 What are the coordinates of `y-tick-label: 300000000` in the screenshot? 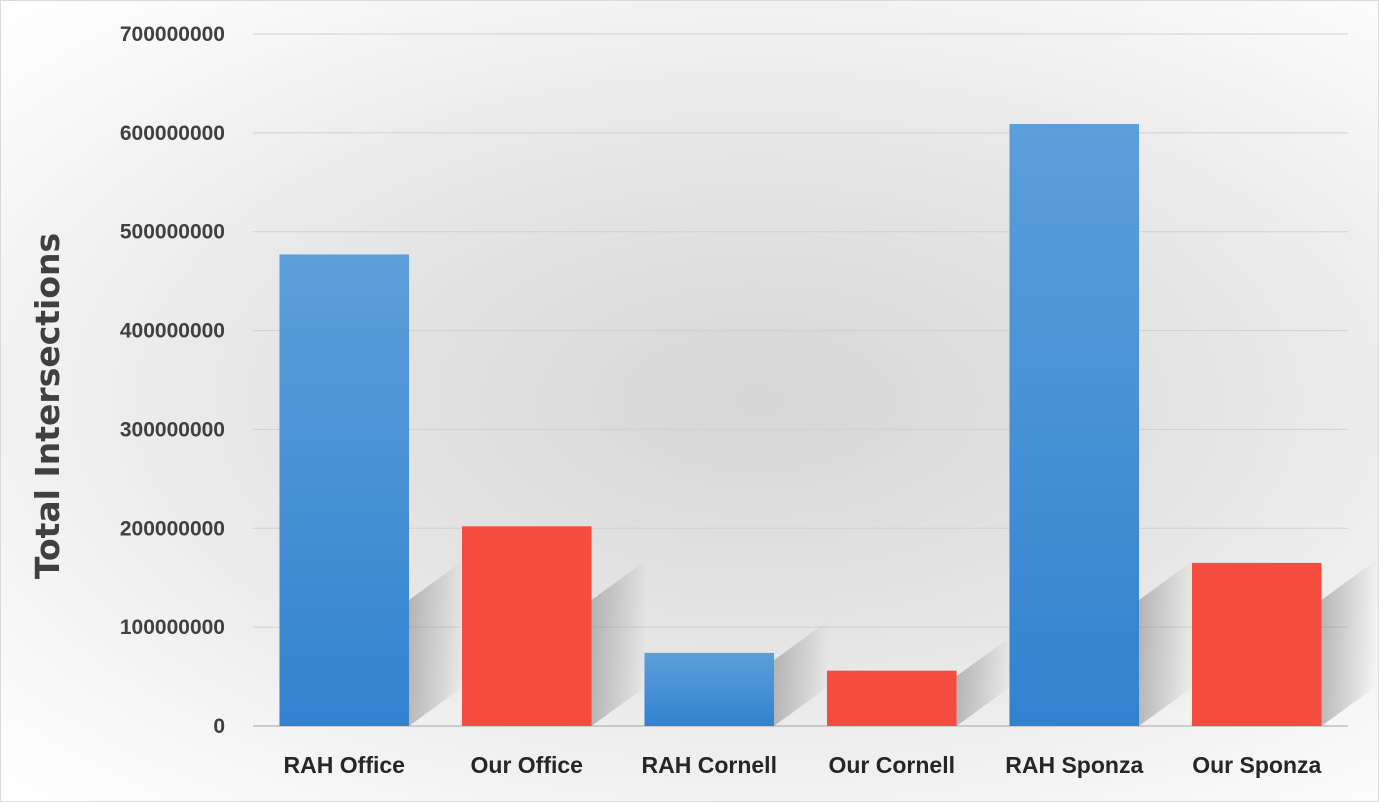 It's located at (172, 429).